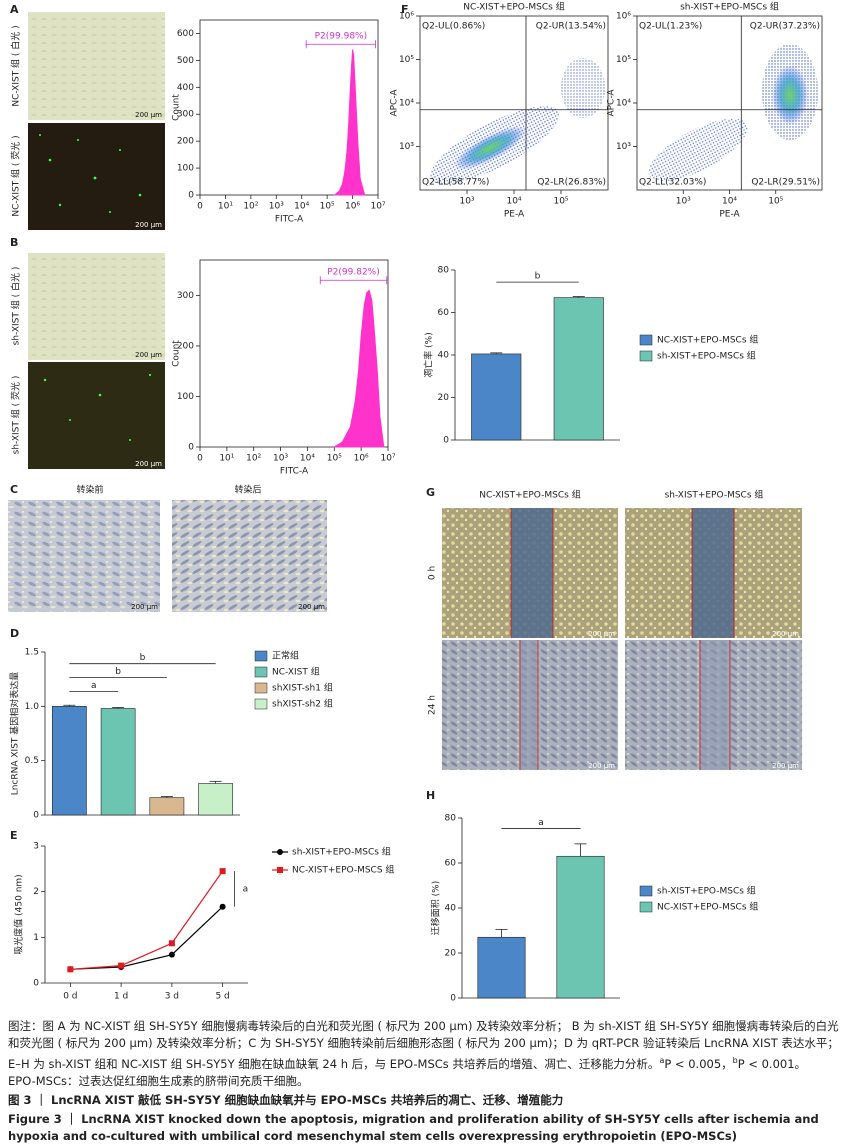 The height and width of the screenshot is (1145, 847). What do you see at coordinates (185, 61) in the screenshot?
I see `y-tick-label: 500` at bounding box center [185, 61].